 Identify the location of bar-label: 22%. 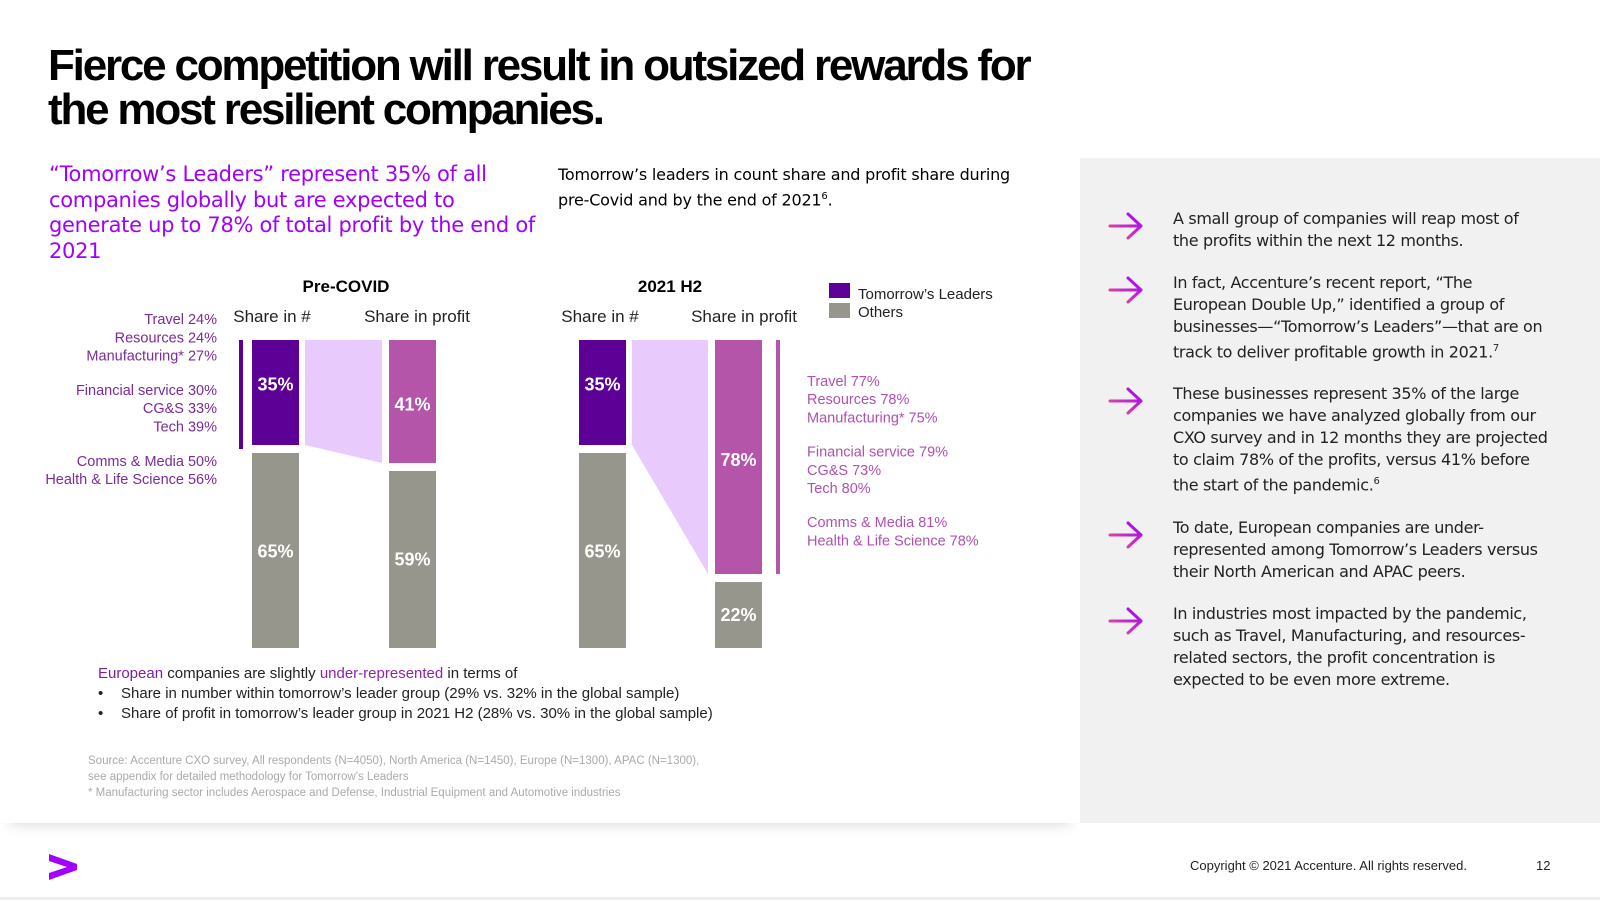
(738, 615).